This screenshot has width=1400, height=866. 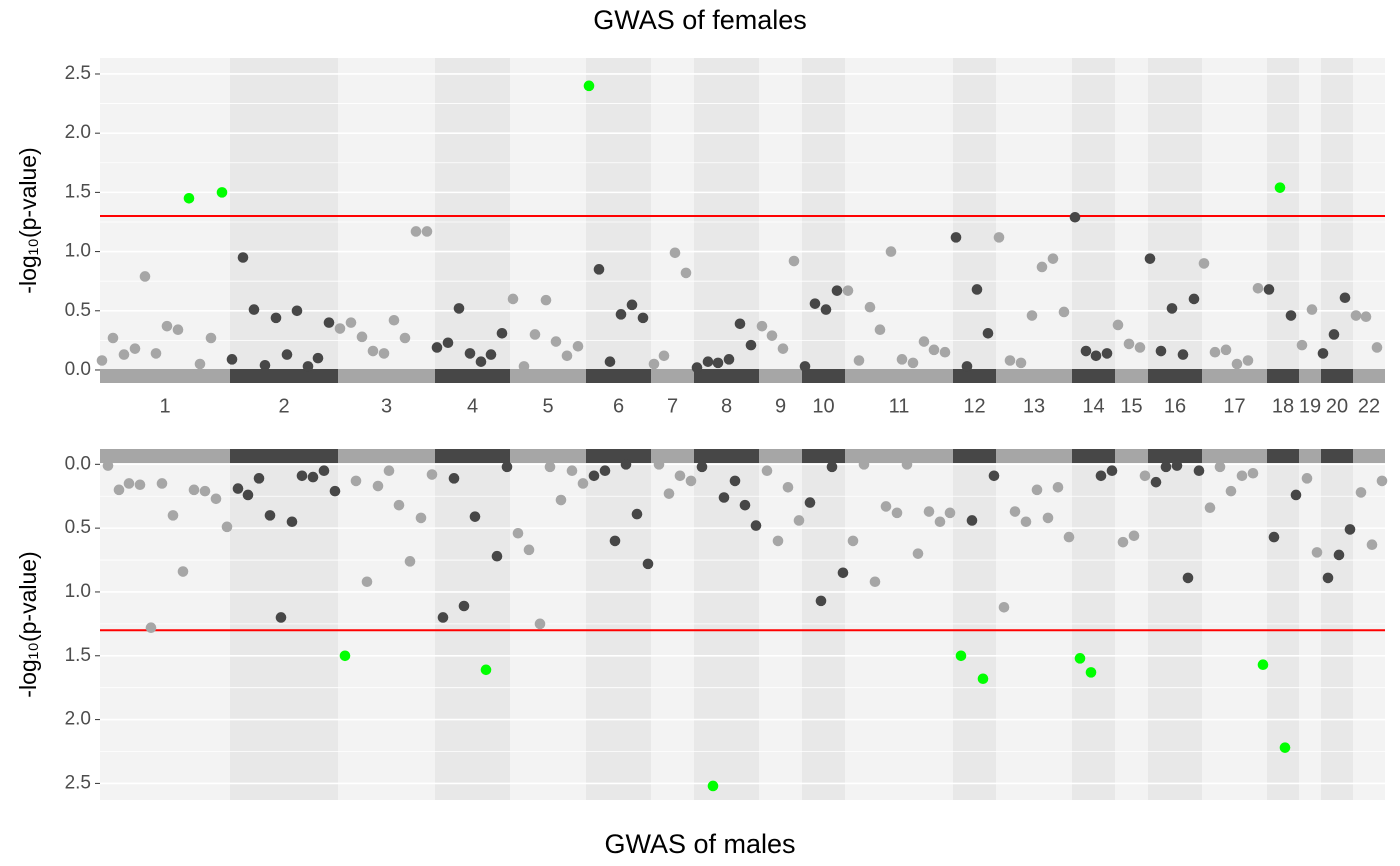 What do you see at coordinates (1131, 406) in the screenshot?
I see `x-tick-label: 15` at bounding box center [1131, 406].